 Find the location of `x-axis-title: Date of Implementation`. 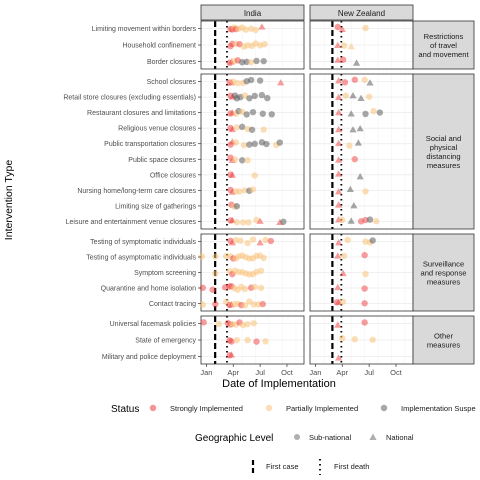

x-axis-title: Date of Implementation is located at coordinates (279, 384).